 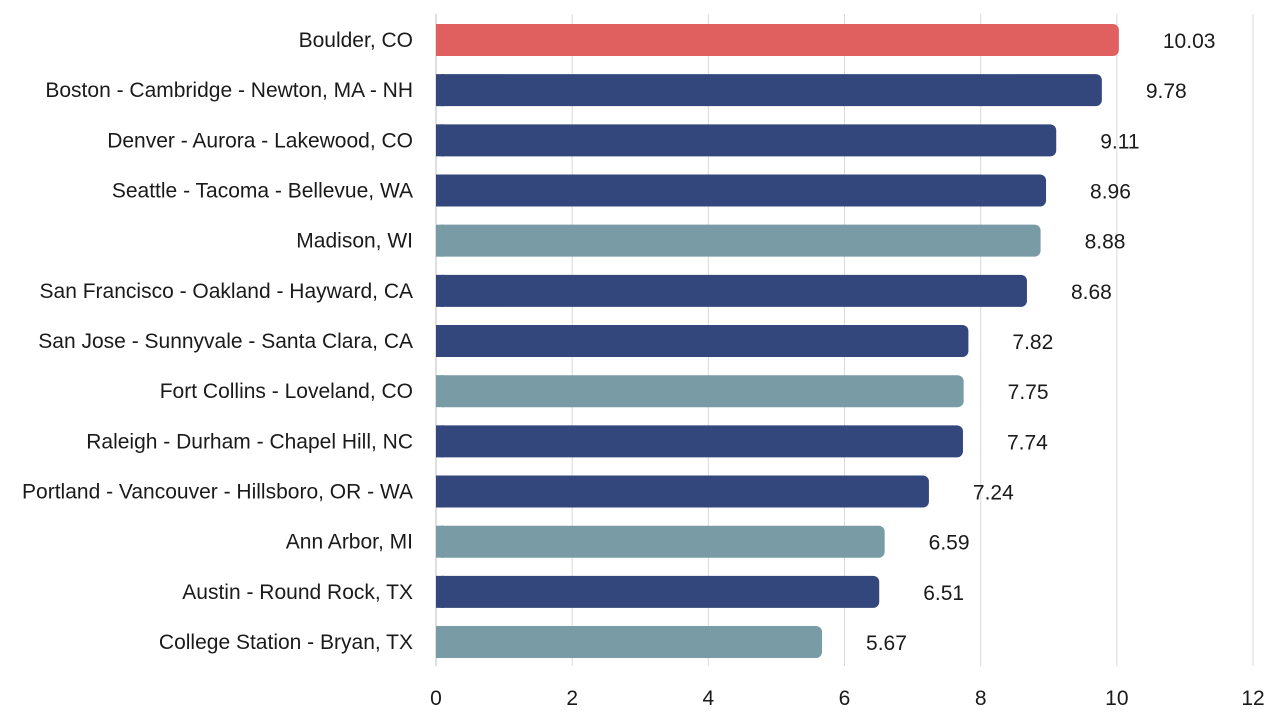 I want to click on category-label: Boston - Cambridge - Newton, MA - NH, so click(x=229, y=90).